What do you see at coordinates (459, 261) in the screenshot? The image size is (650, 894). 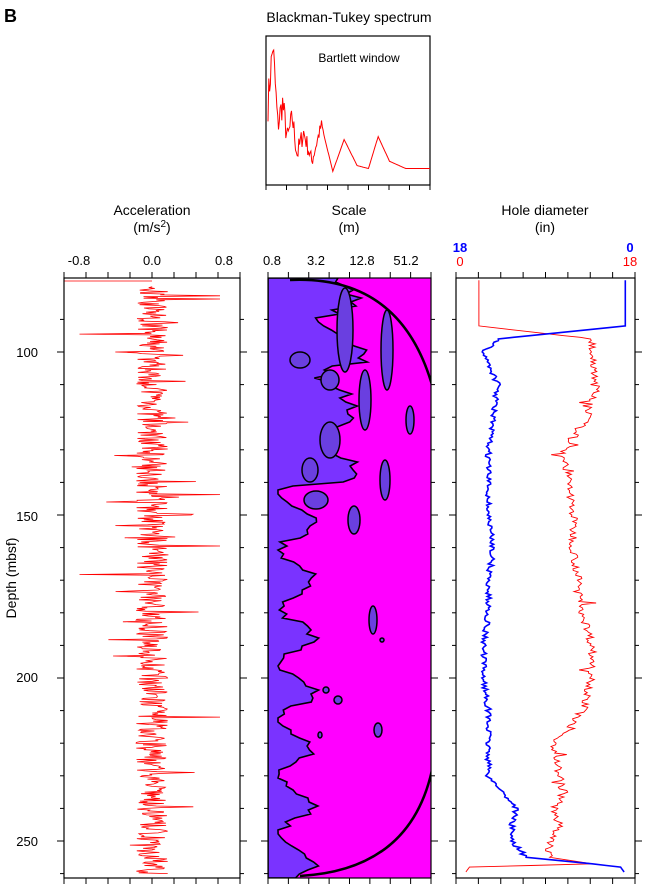 I see `hole-tick-red-left: 0` at bounding box center [459, 261].